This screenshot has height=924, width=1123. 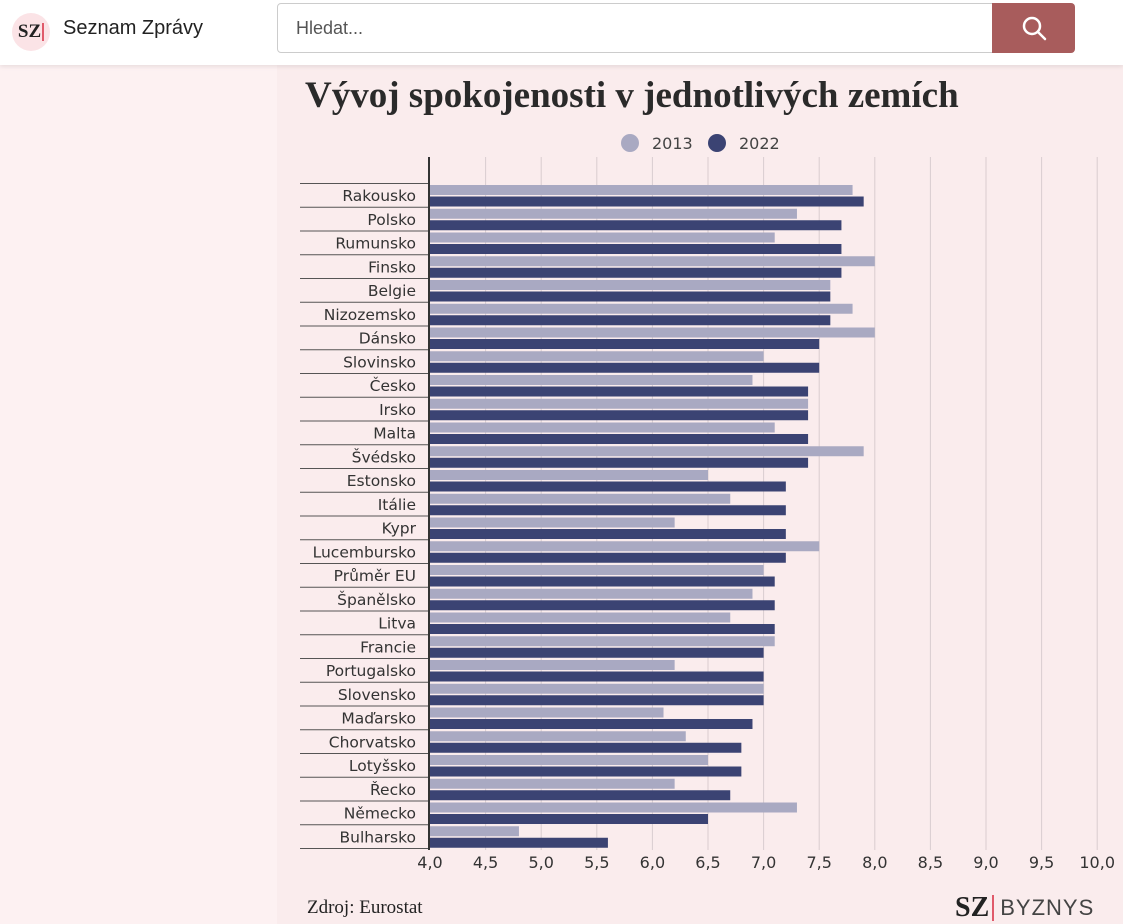 What do you see at coordinates (485, 862) in the screenshot?
I see `x-tick-label: 4,5` at bounding box center [485, 862].